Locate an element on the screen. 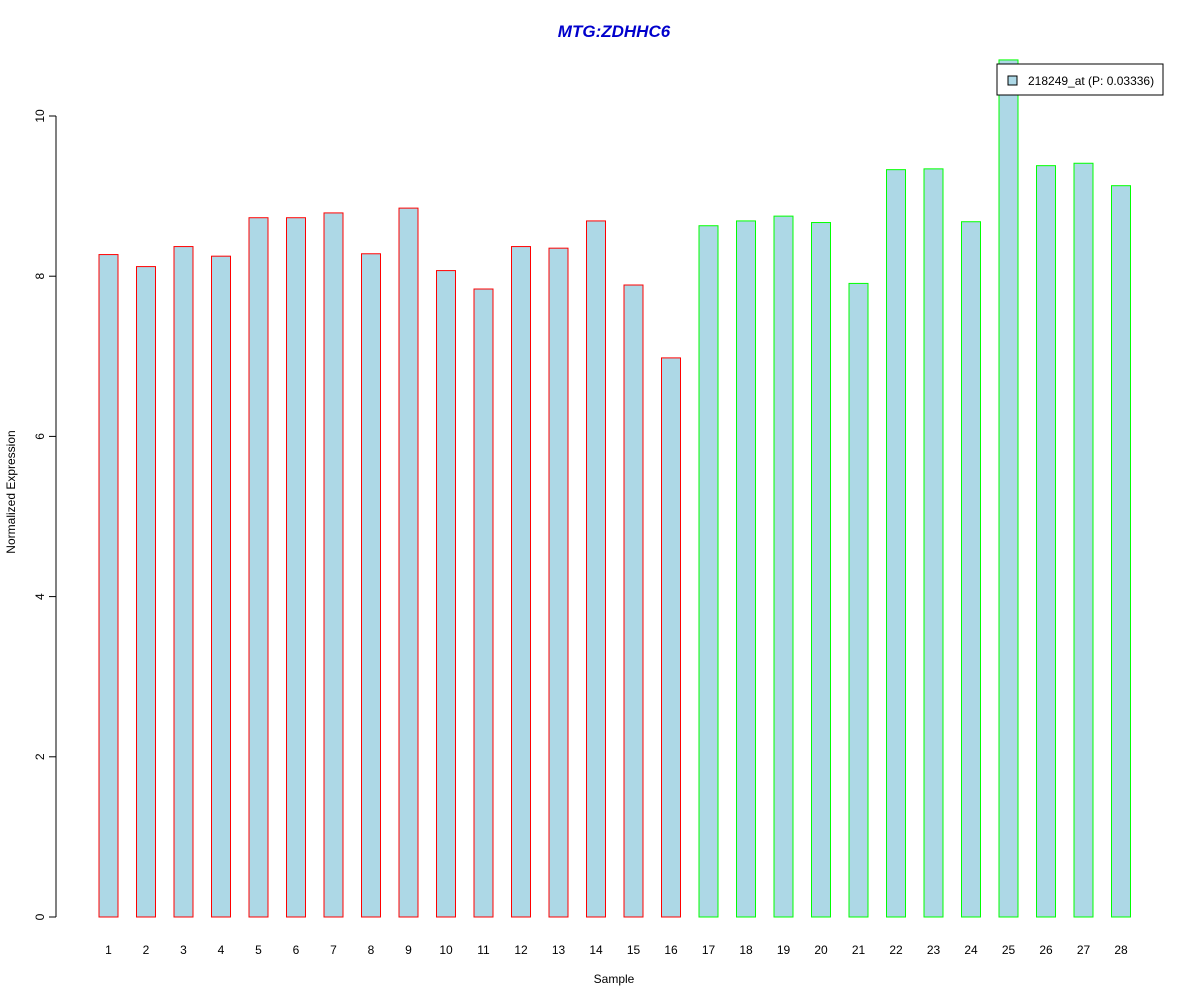  x-tick-label: 7 is located at coordinates (333, 950).